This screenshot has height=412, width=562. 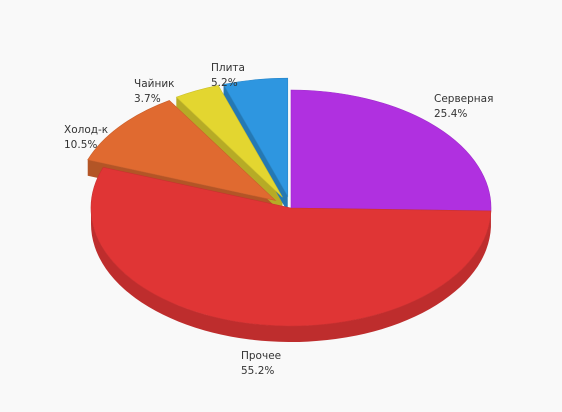 What do you see at coordinates (261, 356) in the screenshot?
I see `slice-1-name-label: Прочее` at bounding box center [261, 356].